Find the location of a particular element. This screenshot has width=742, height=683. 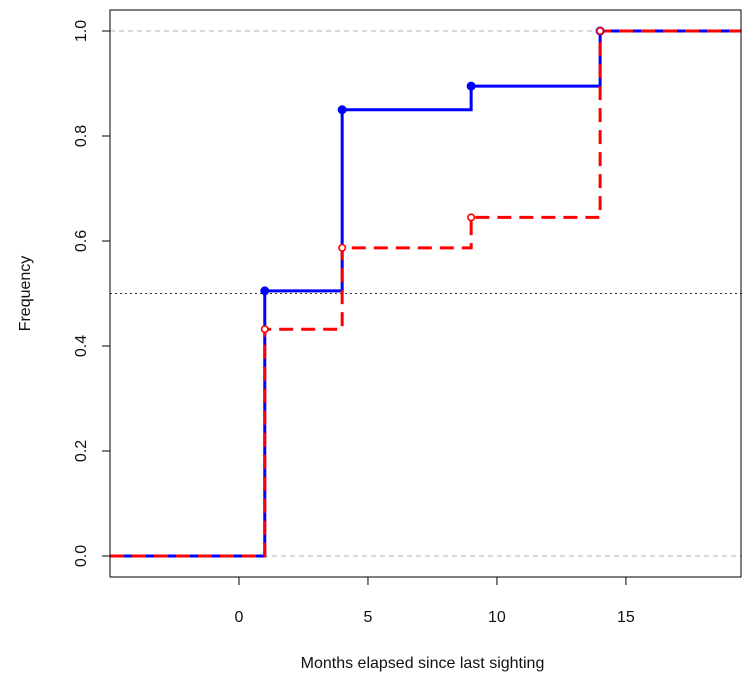

y-tick-label: 0.6 is located at coordinates (81, 241).